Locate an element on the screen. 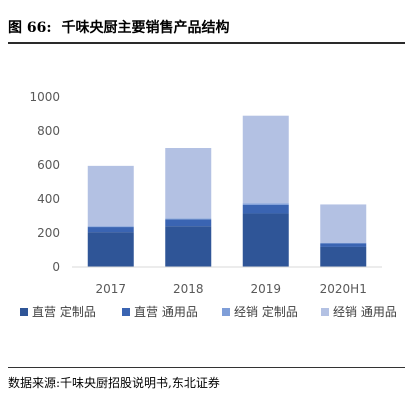  source-note: 数据来源:千味央厨招股说明书,东北证券 is located at coordinates (114, 383).